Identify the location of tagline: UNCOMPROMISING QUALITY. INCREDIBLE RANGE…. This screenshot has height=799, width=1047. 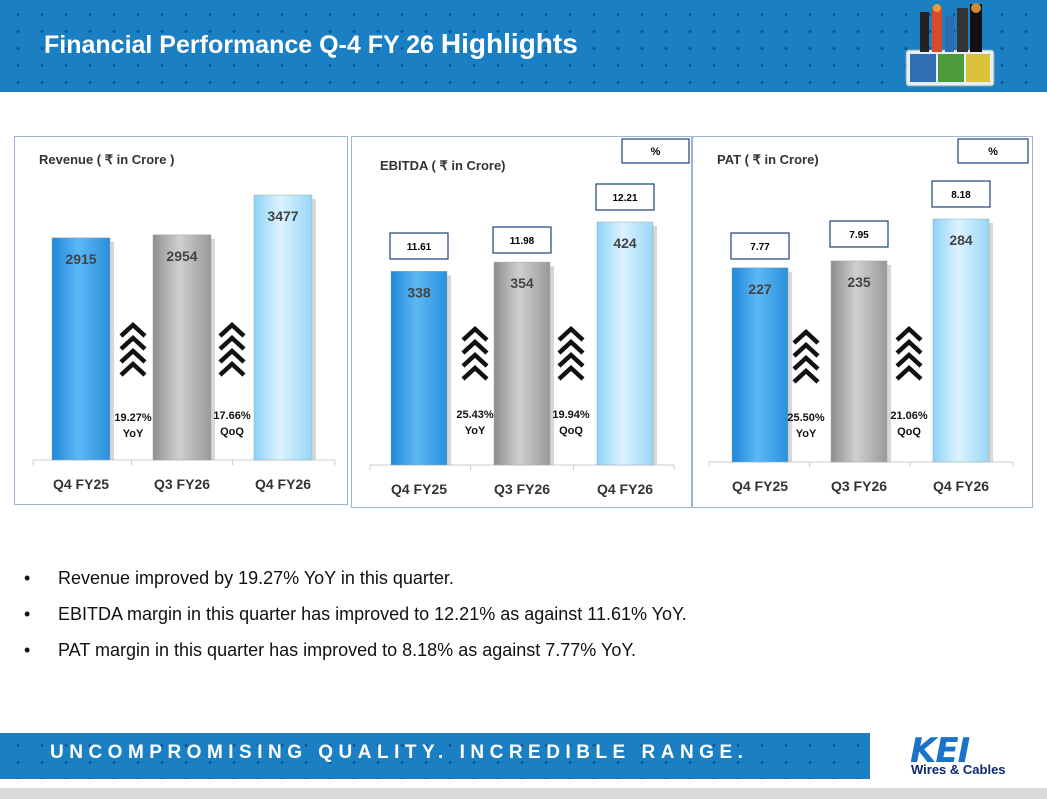
(399, 752).